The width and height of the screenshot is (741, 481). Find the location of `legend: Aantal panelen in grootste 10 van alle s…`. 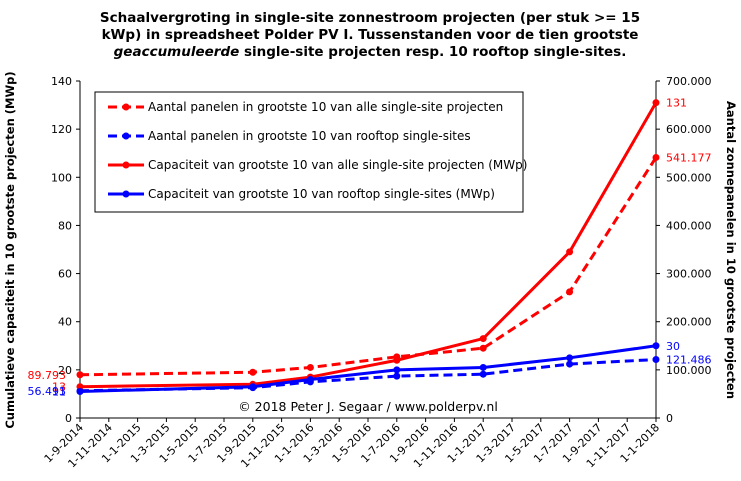

legend: Aantal panelen in grootste 10 van alle s… is located at coordinates (310, 152).